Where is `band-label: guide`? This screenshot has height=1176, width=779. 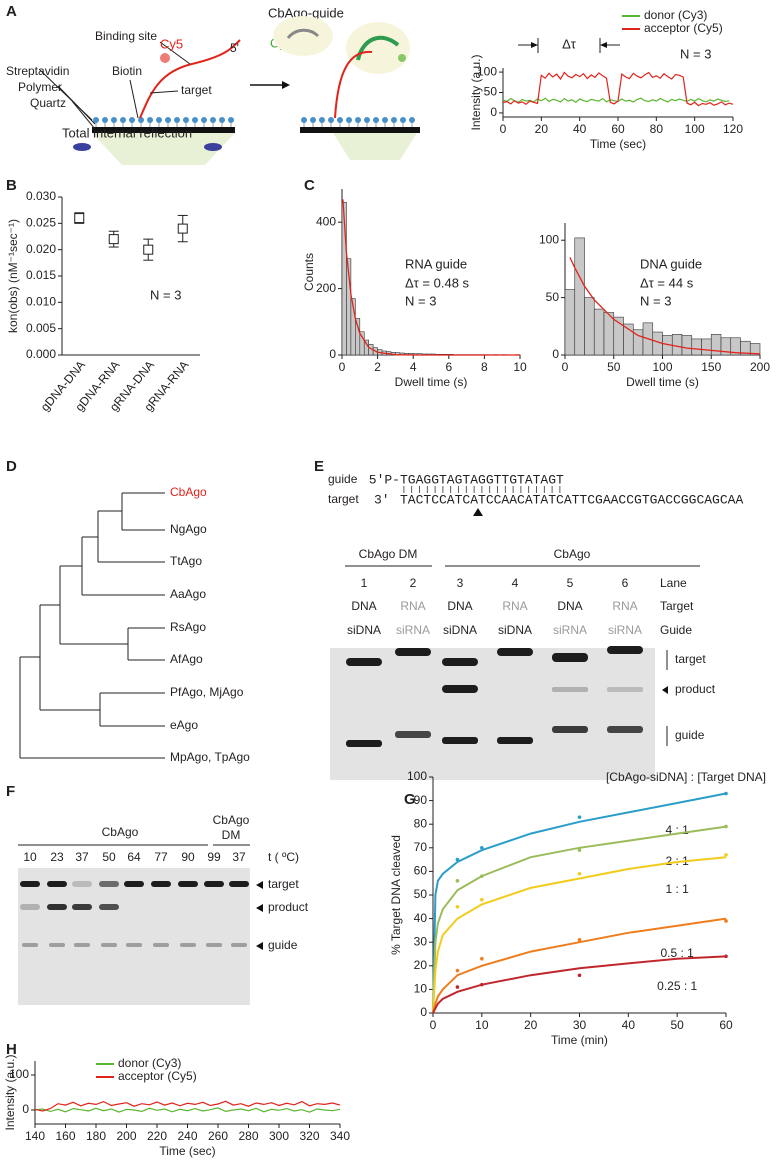
band-label: guide is located at coordinates (690, 735).